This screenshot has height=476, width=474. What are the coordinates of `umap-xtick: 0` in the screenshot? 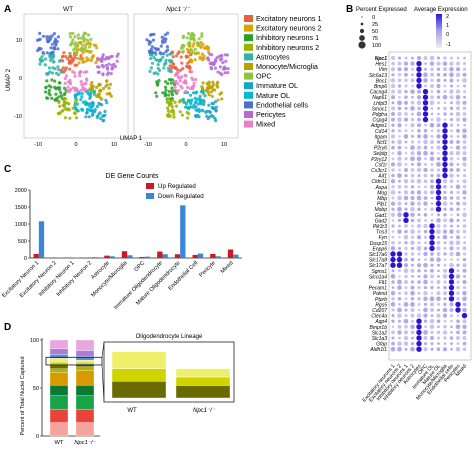 It's located at (75, 145).